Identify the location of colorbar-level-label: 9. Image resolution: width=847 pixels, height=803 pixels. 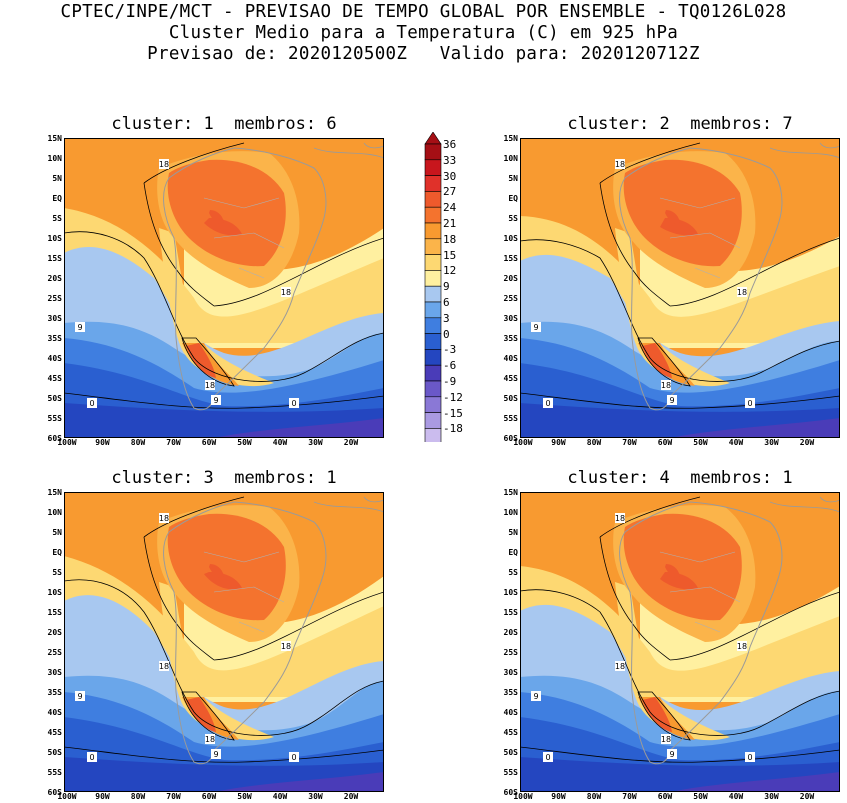
(446, 287).